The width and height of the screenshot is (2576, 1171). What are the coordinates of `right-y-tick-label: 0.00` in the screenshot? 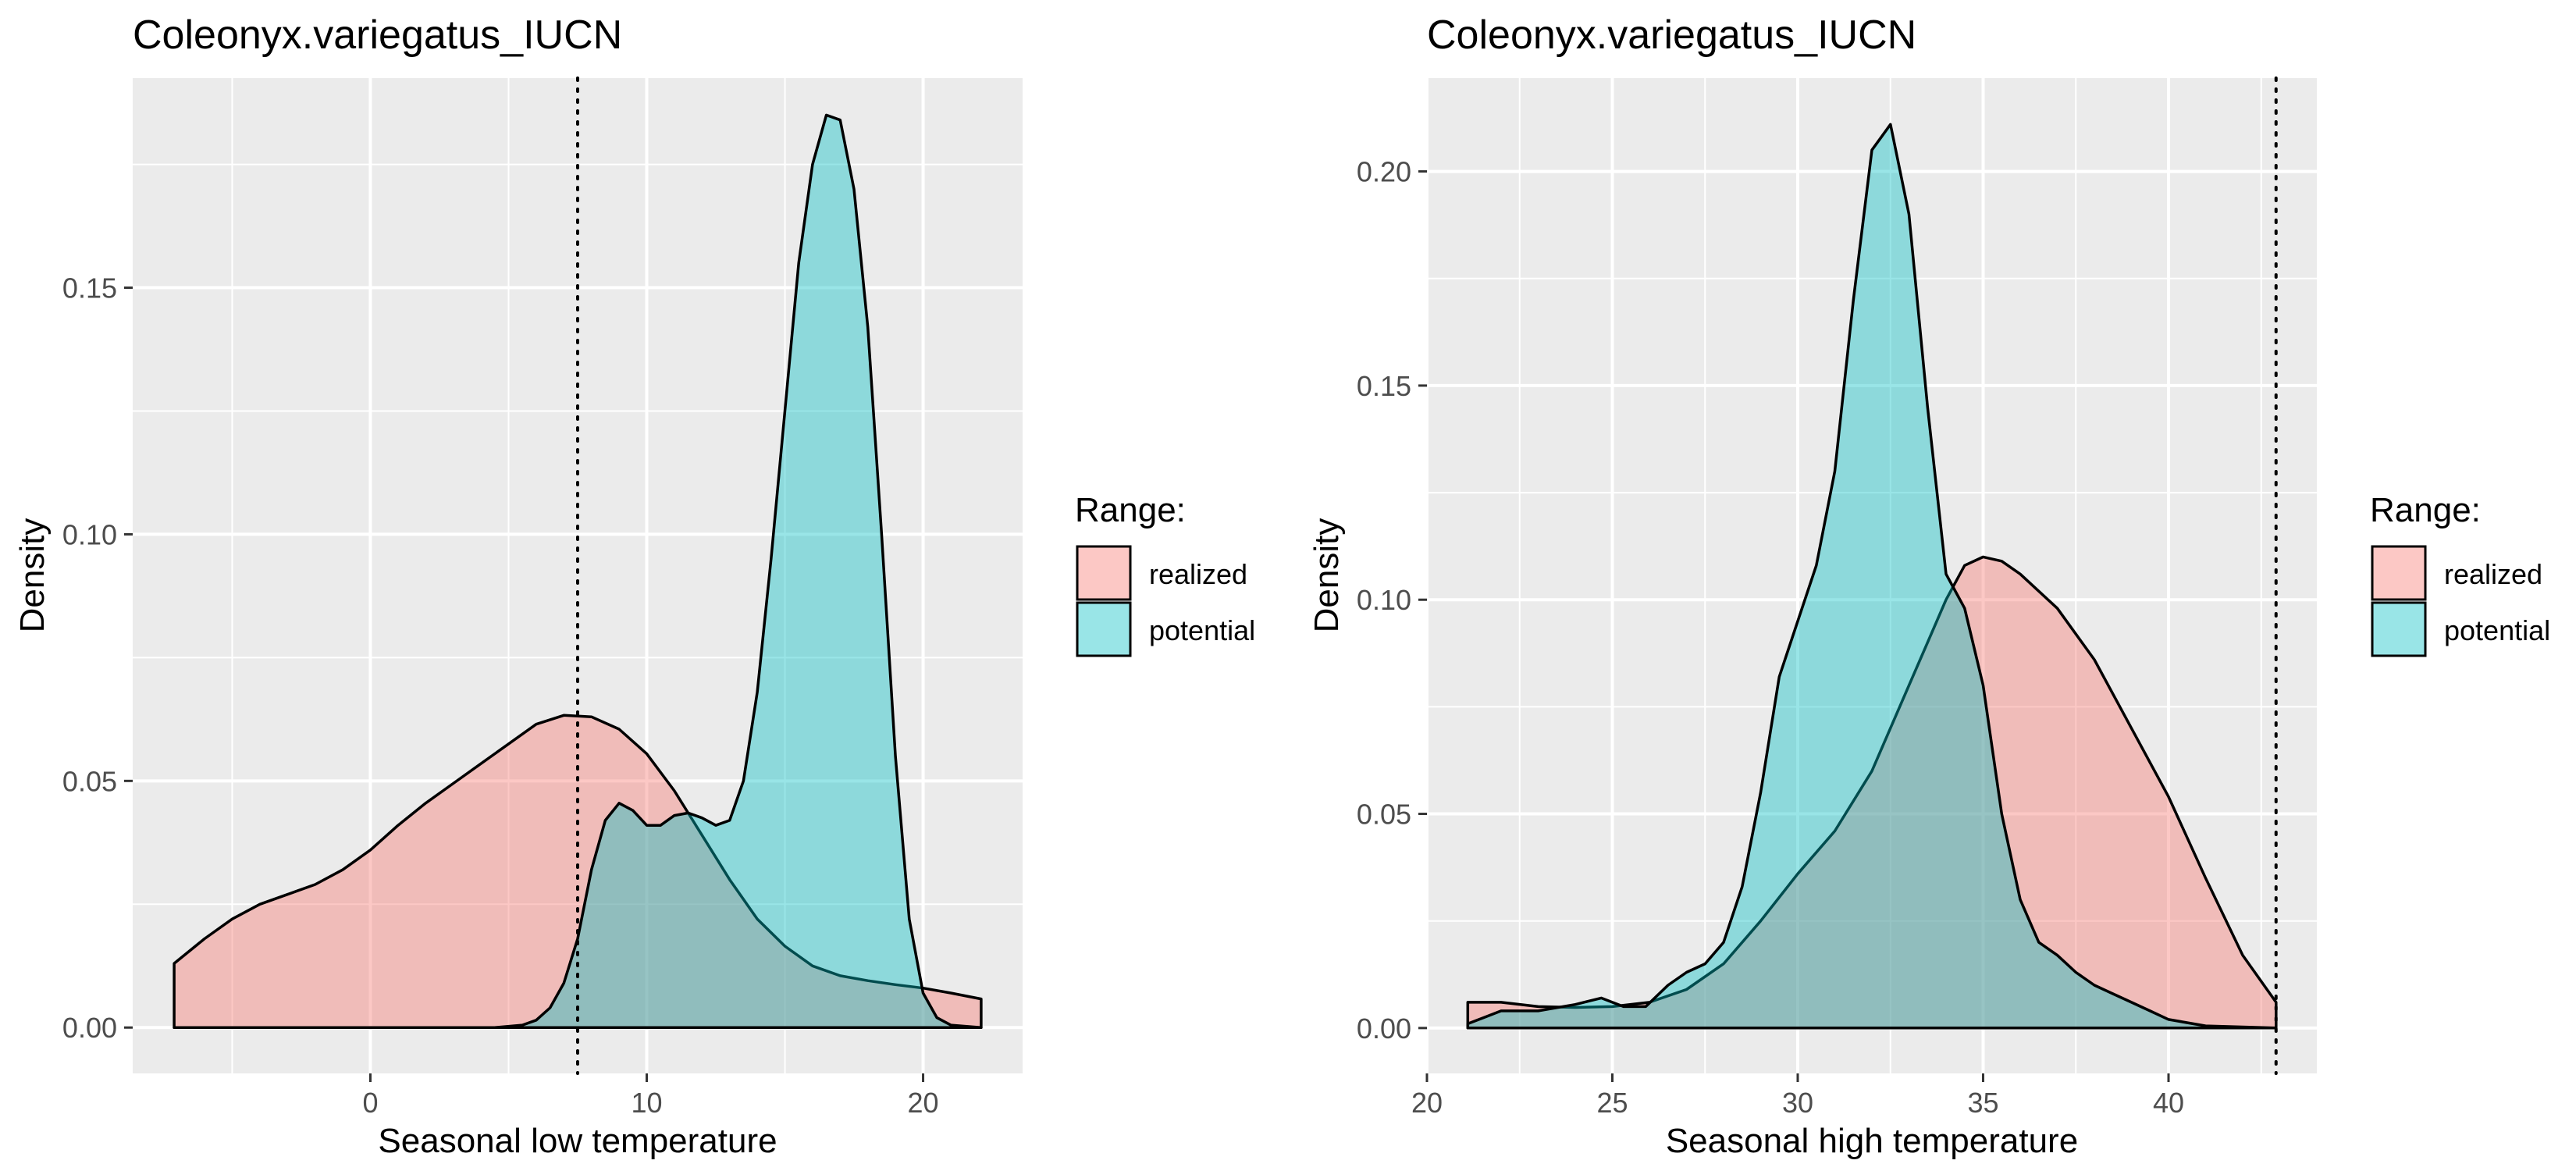 It's located at (1384, 1029).